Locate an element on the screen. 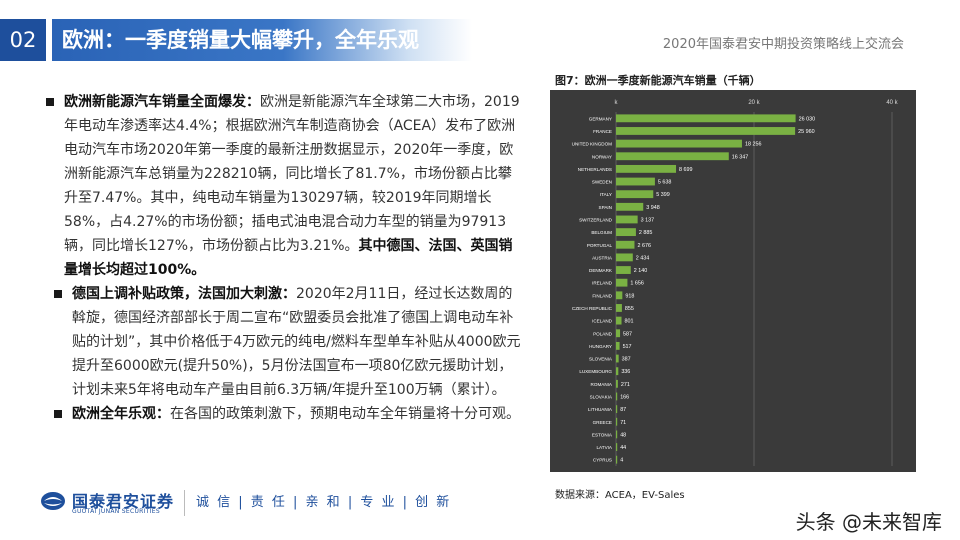 Image resolution: width=960 pixels, height=540 pixels. category-label: SWITZERLAND is located at coordinates (596, 219).